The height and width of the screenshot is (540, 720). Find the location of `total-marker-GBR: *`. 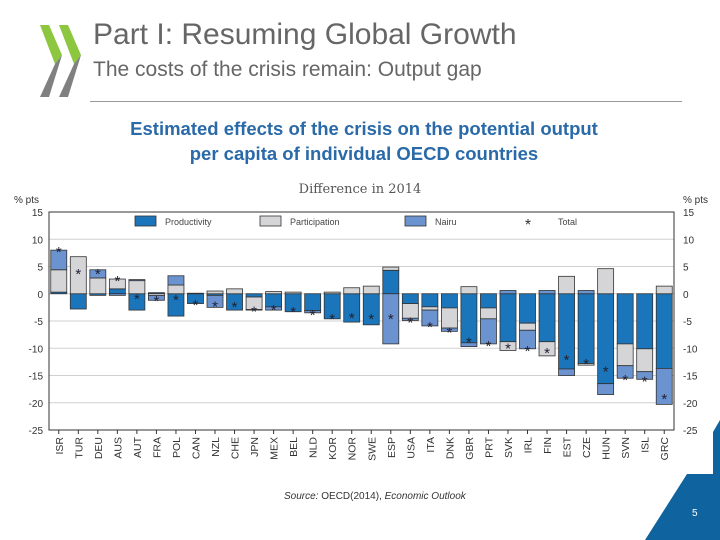

total-marker-GBR: * is located at coordinates (469, 343).